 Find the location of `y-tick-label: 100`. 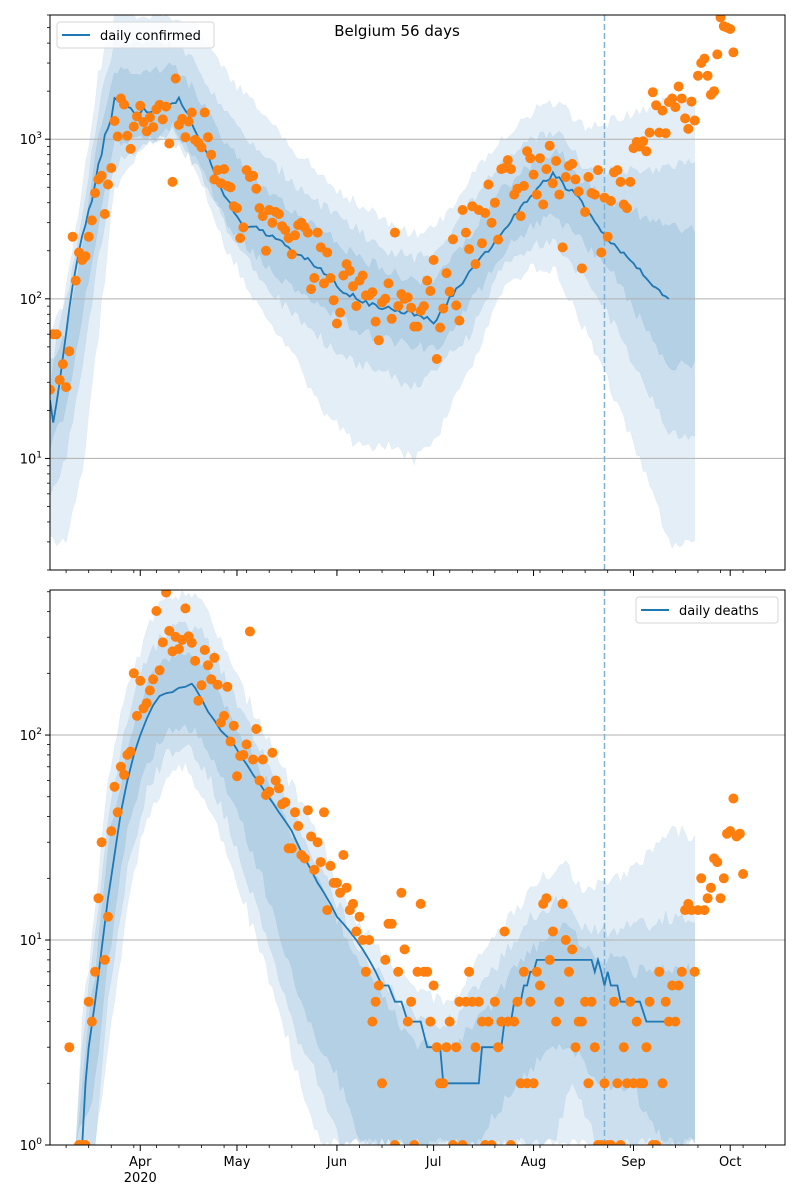

y-tick-label: 100 is located at coordinates (31, 1145).